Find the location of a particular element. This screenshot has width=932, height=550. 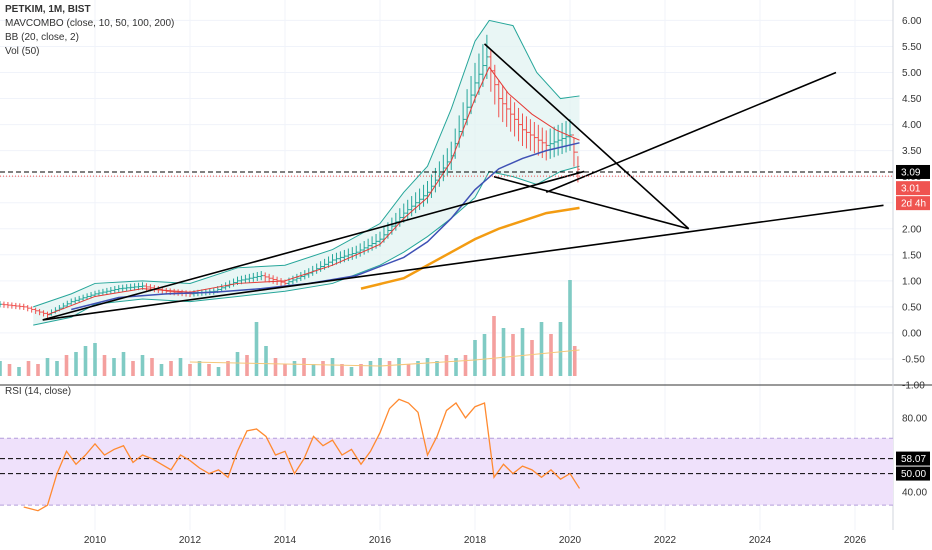

x-tick-label: 2010 is located at coordinates (95, 540).